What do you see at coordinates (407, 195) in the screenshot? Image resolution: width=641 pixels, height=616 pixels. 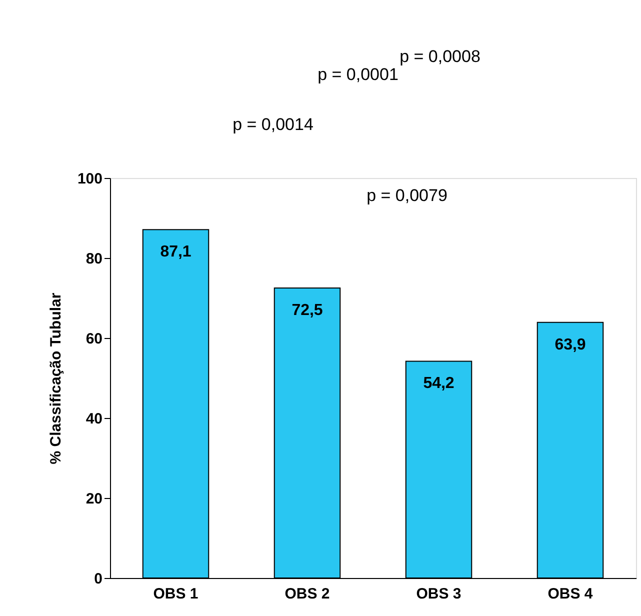 I see `annotation: p = 0,0079` at bounding box center [407, 195].